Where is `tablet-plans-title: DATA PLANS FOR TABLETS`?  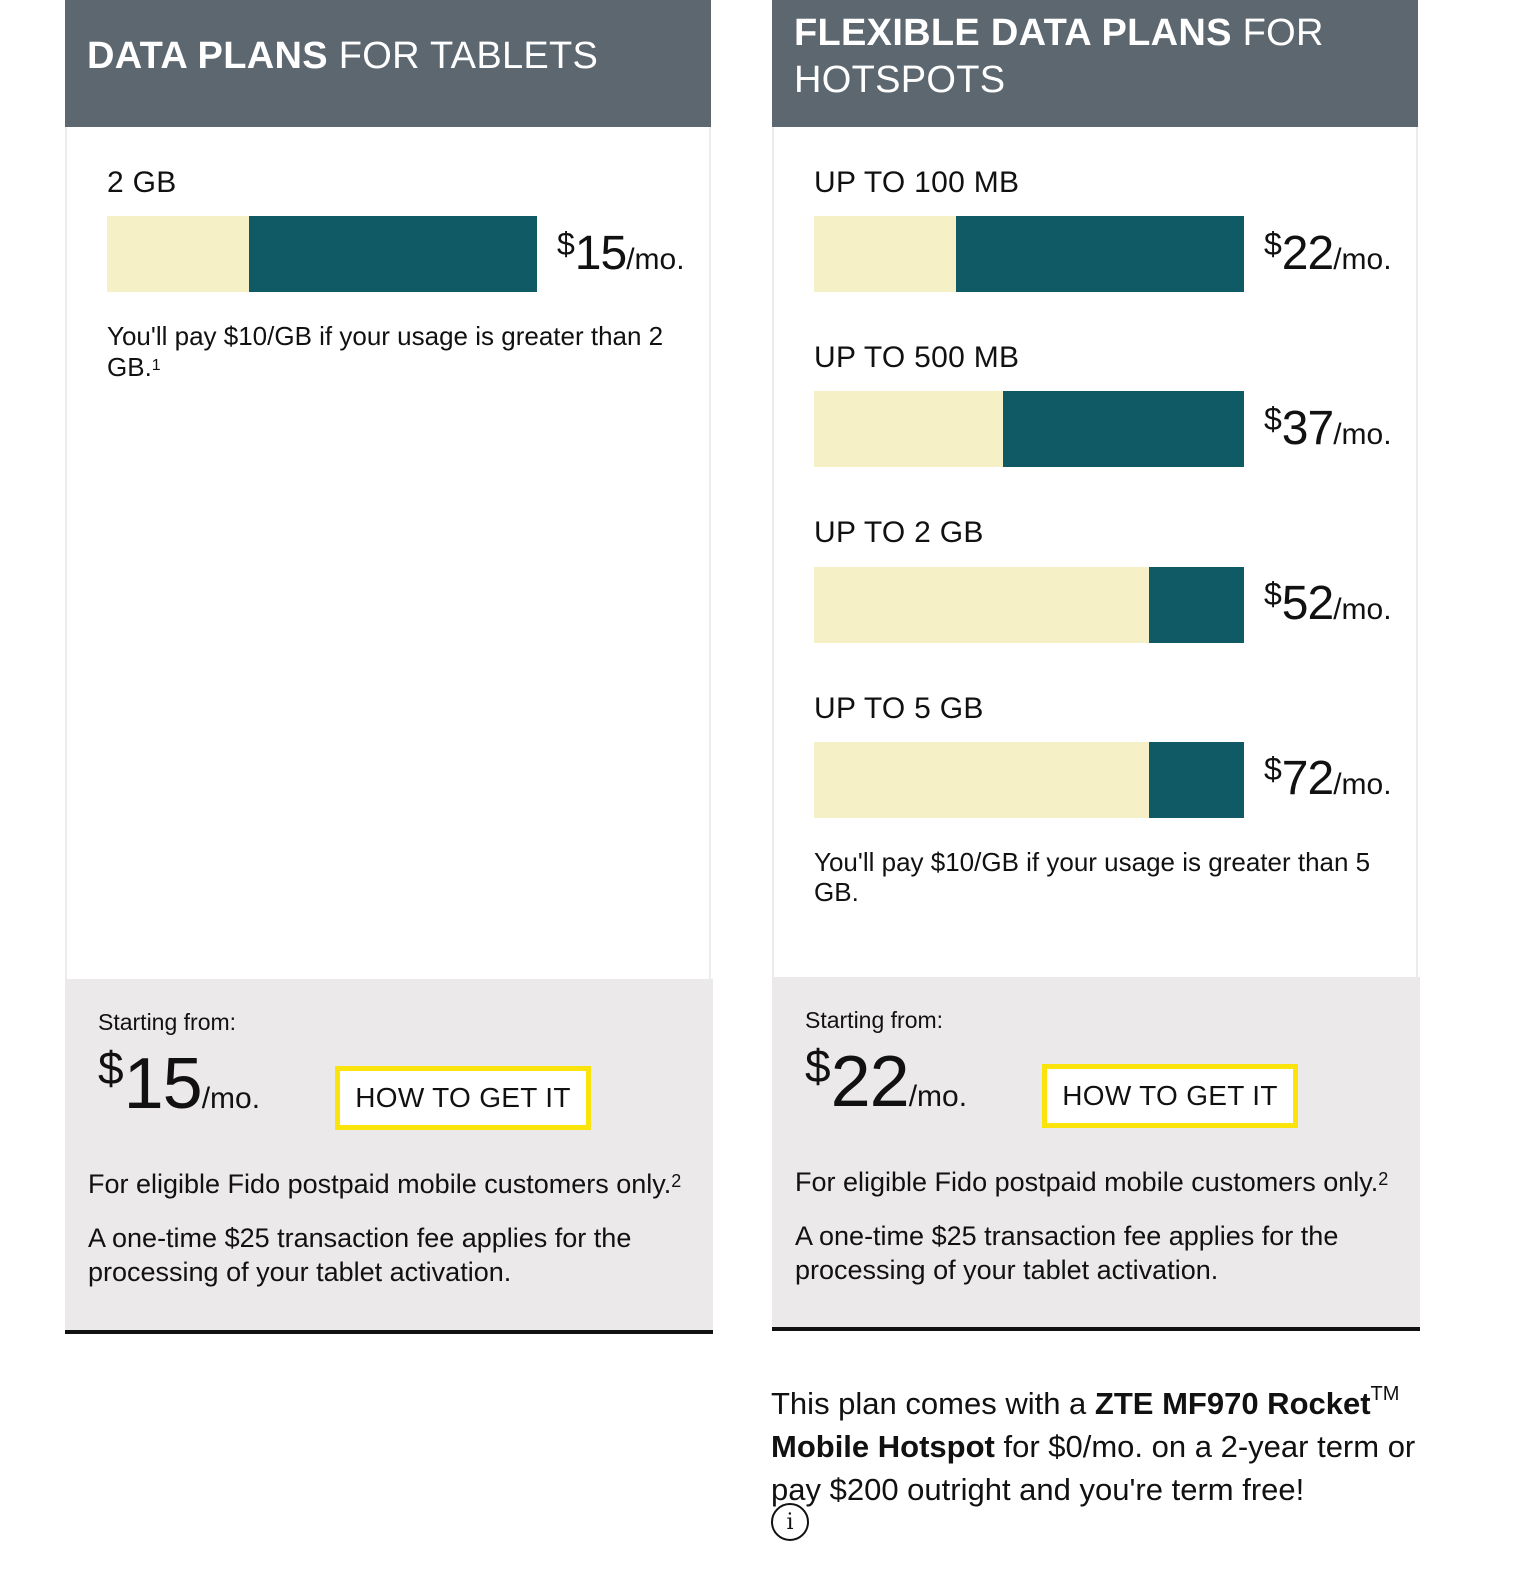
tablet-plans-title: DATA PLANS FOR TABLETS is located at coordinates (342, 56).